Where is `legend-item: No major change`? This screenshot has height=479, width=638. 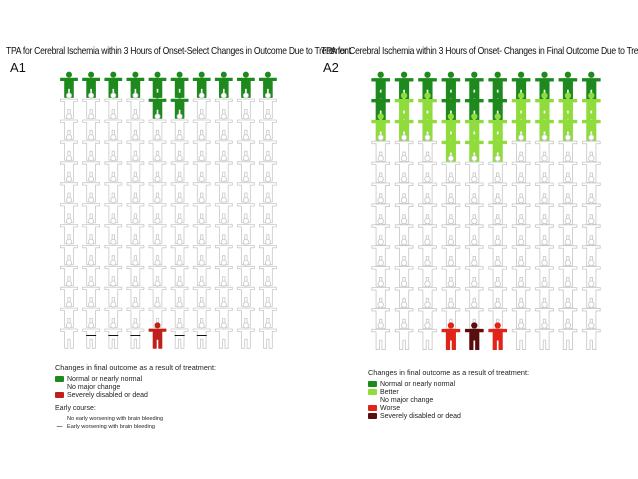 legend-item: No major change is located at coordinates (135, 387).